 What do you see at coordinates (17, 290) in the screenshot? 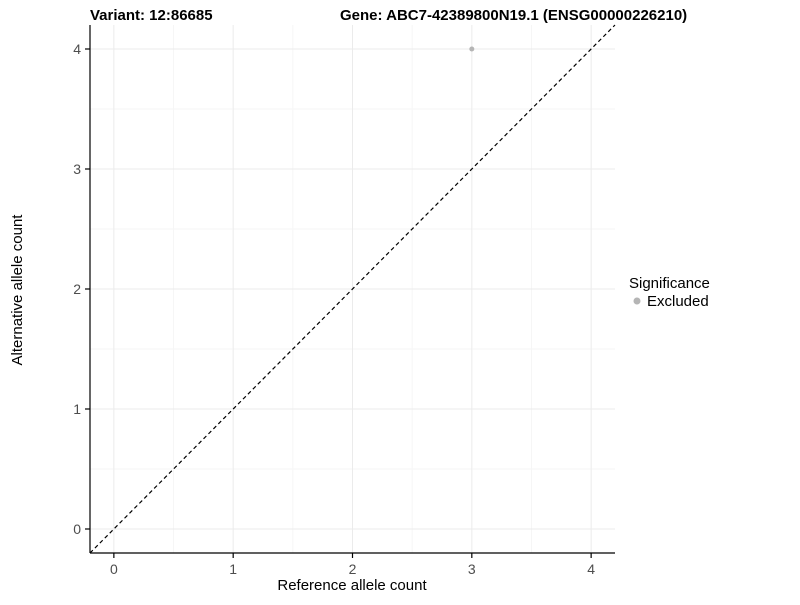
I see `y-axis-title: Alternative allele count` at bounding box center [17, 290].